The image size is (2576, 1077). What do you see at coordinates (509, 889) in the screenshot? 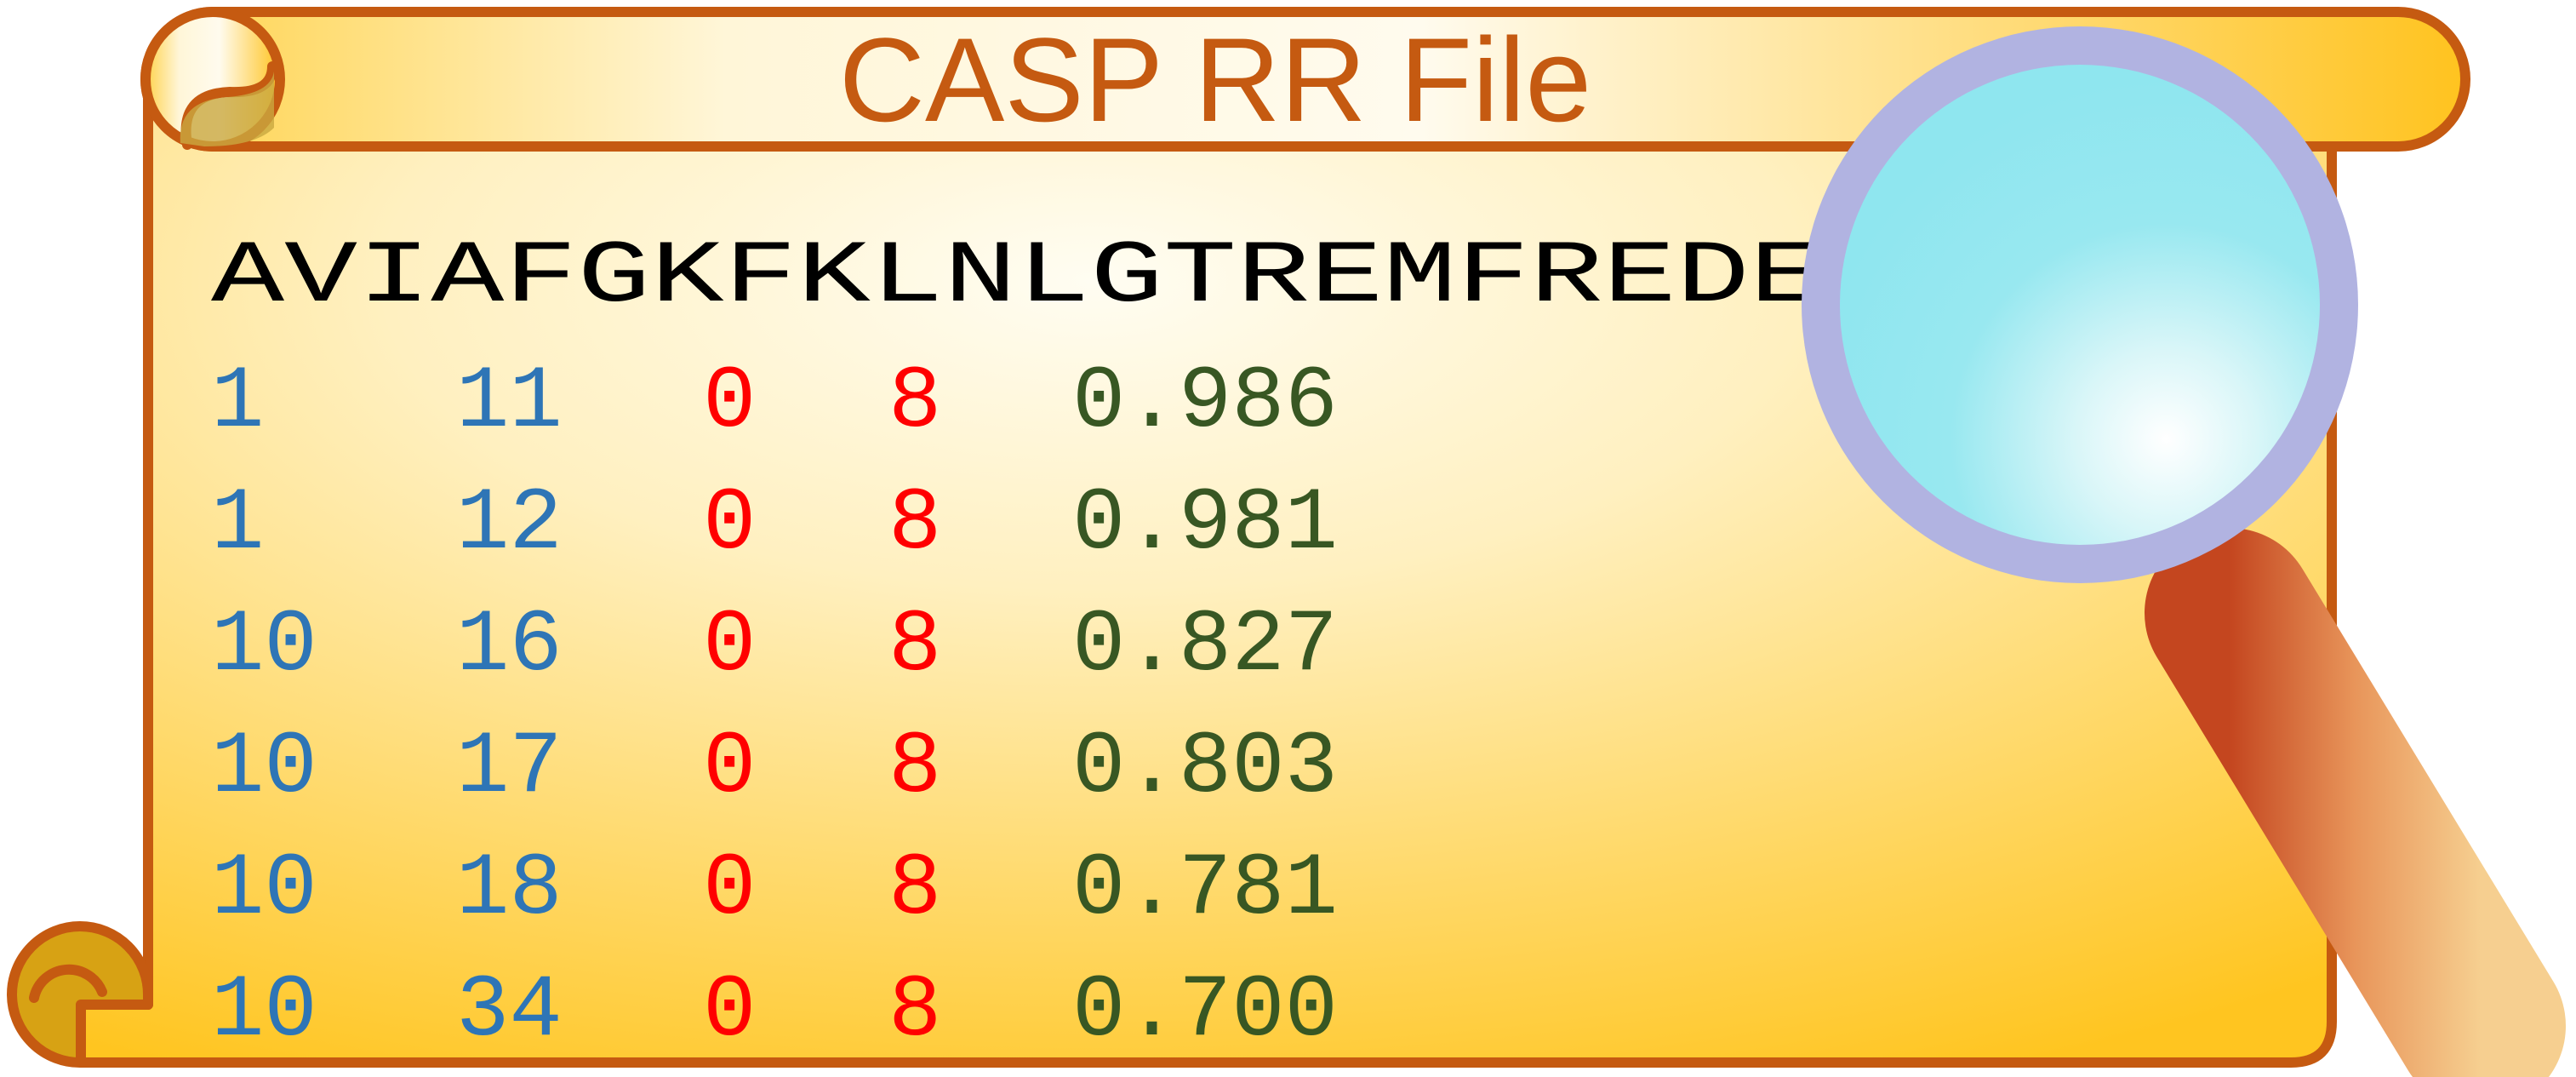
I see `residue-j: 18` at bounding box center [509, 889].